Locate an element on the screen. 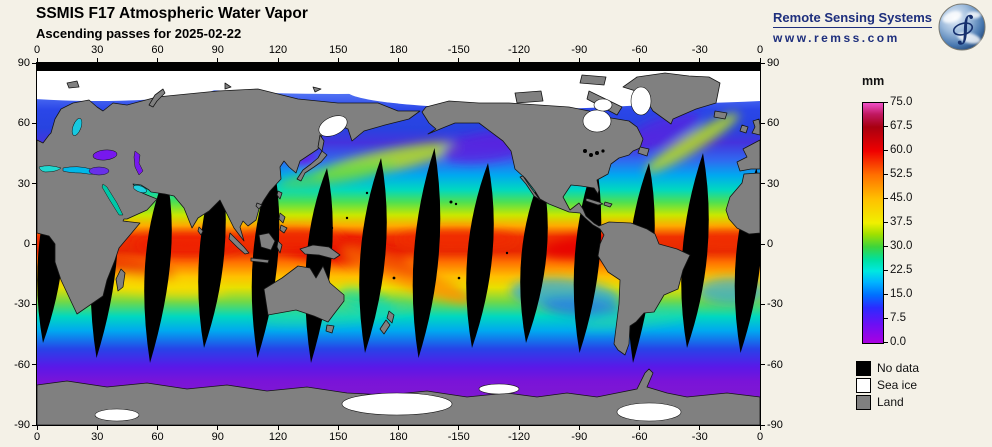 Image resolution: width=992 pixels, height=447 pixels. colorbar-unit-label: mm is located at coordinates (873, 81).